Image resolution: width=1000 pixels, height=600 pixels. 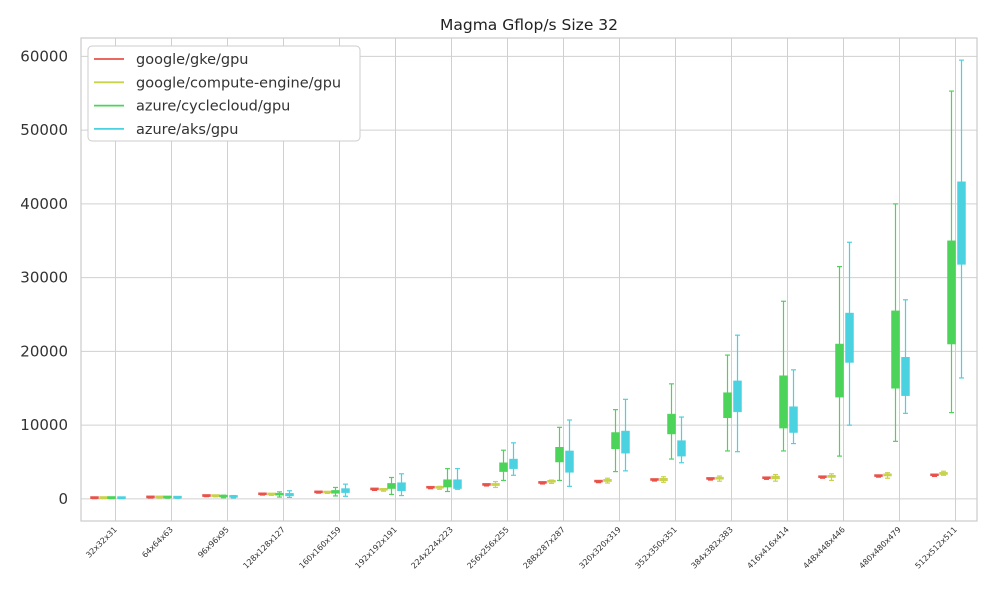 I want to click on legend-item: google/gke/gpu, so click(x=171, y=60).